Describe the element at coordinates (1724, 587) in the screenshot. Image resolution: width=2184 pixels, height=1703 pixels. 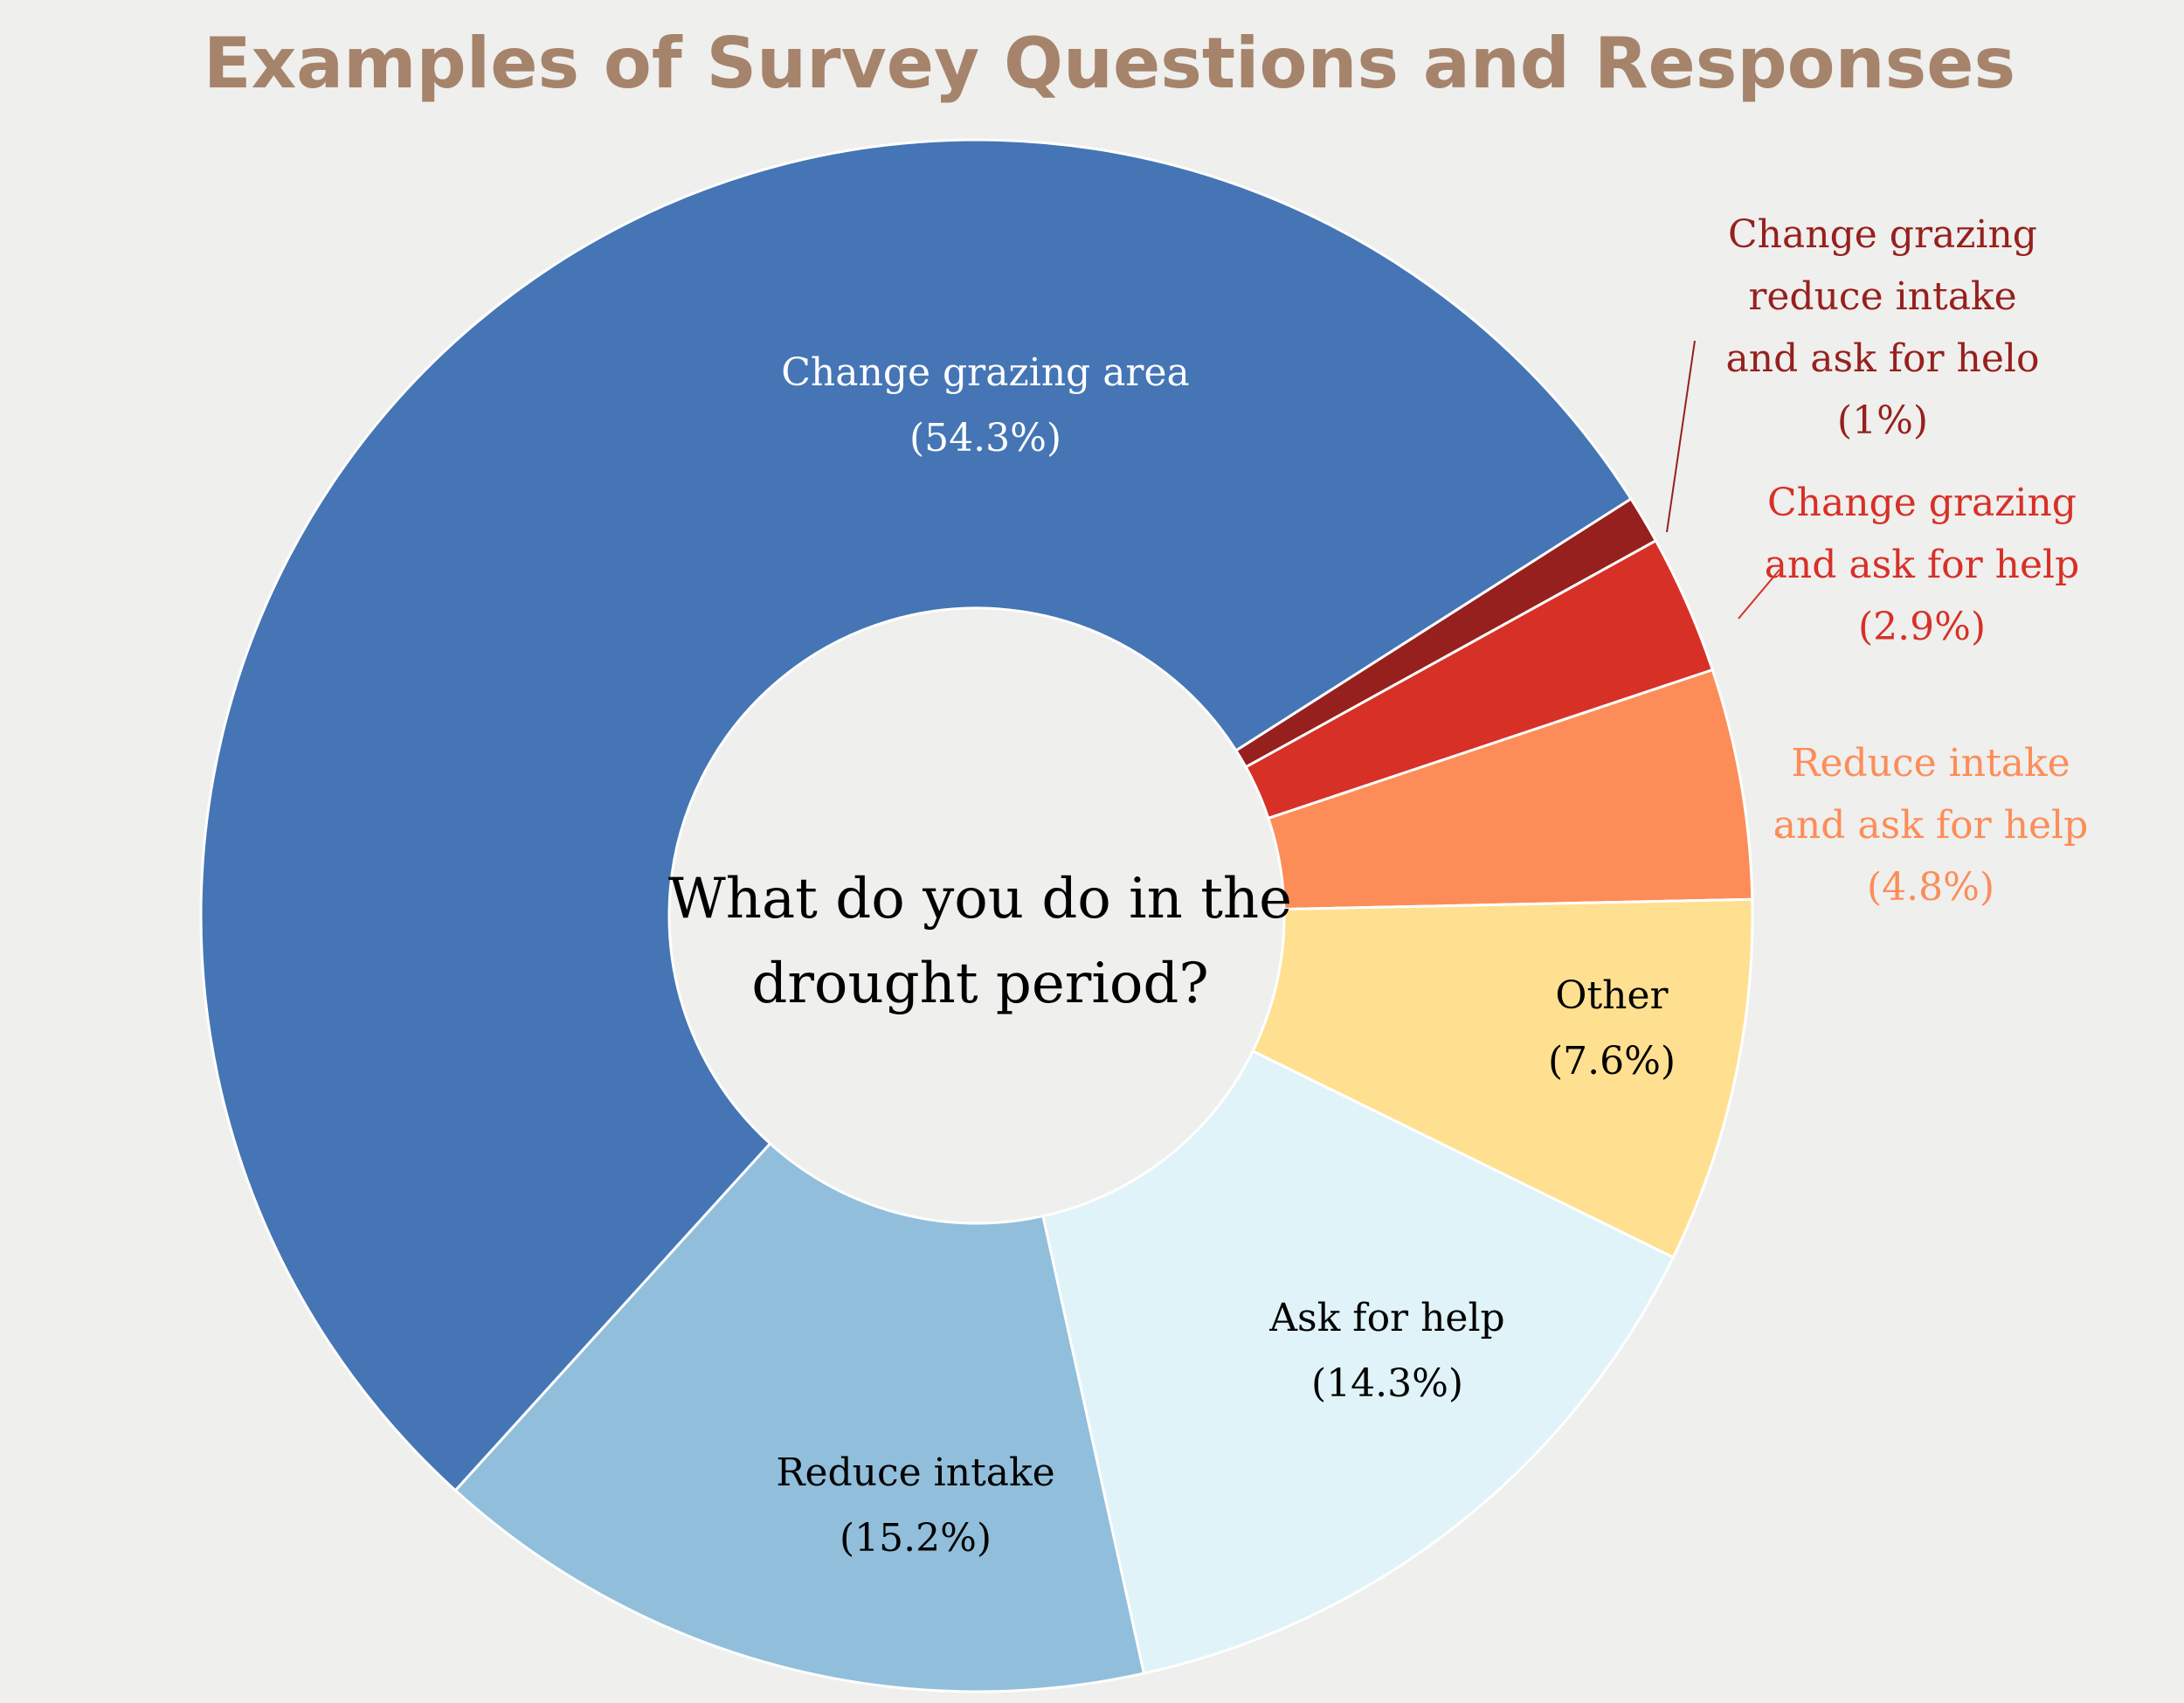
I see `leader-lines` at that location.